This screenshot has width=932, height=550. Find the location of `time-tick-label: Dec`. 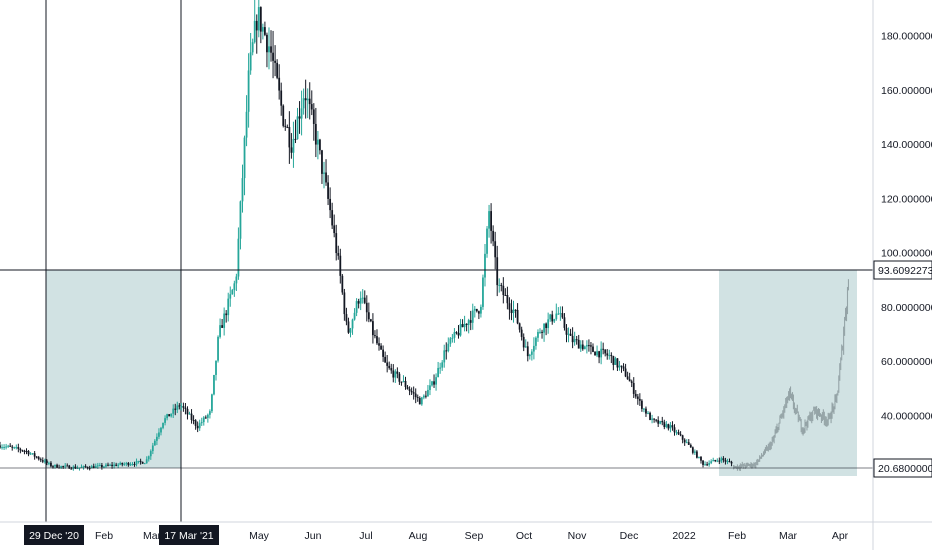

time-tick-label: Dec is located at coordinates (629, 536).